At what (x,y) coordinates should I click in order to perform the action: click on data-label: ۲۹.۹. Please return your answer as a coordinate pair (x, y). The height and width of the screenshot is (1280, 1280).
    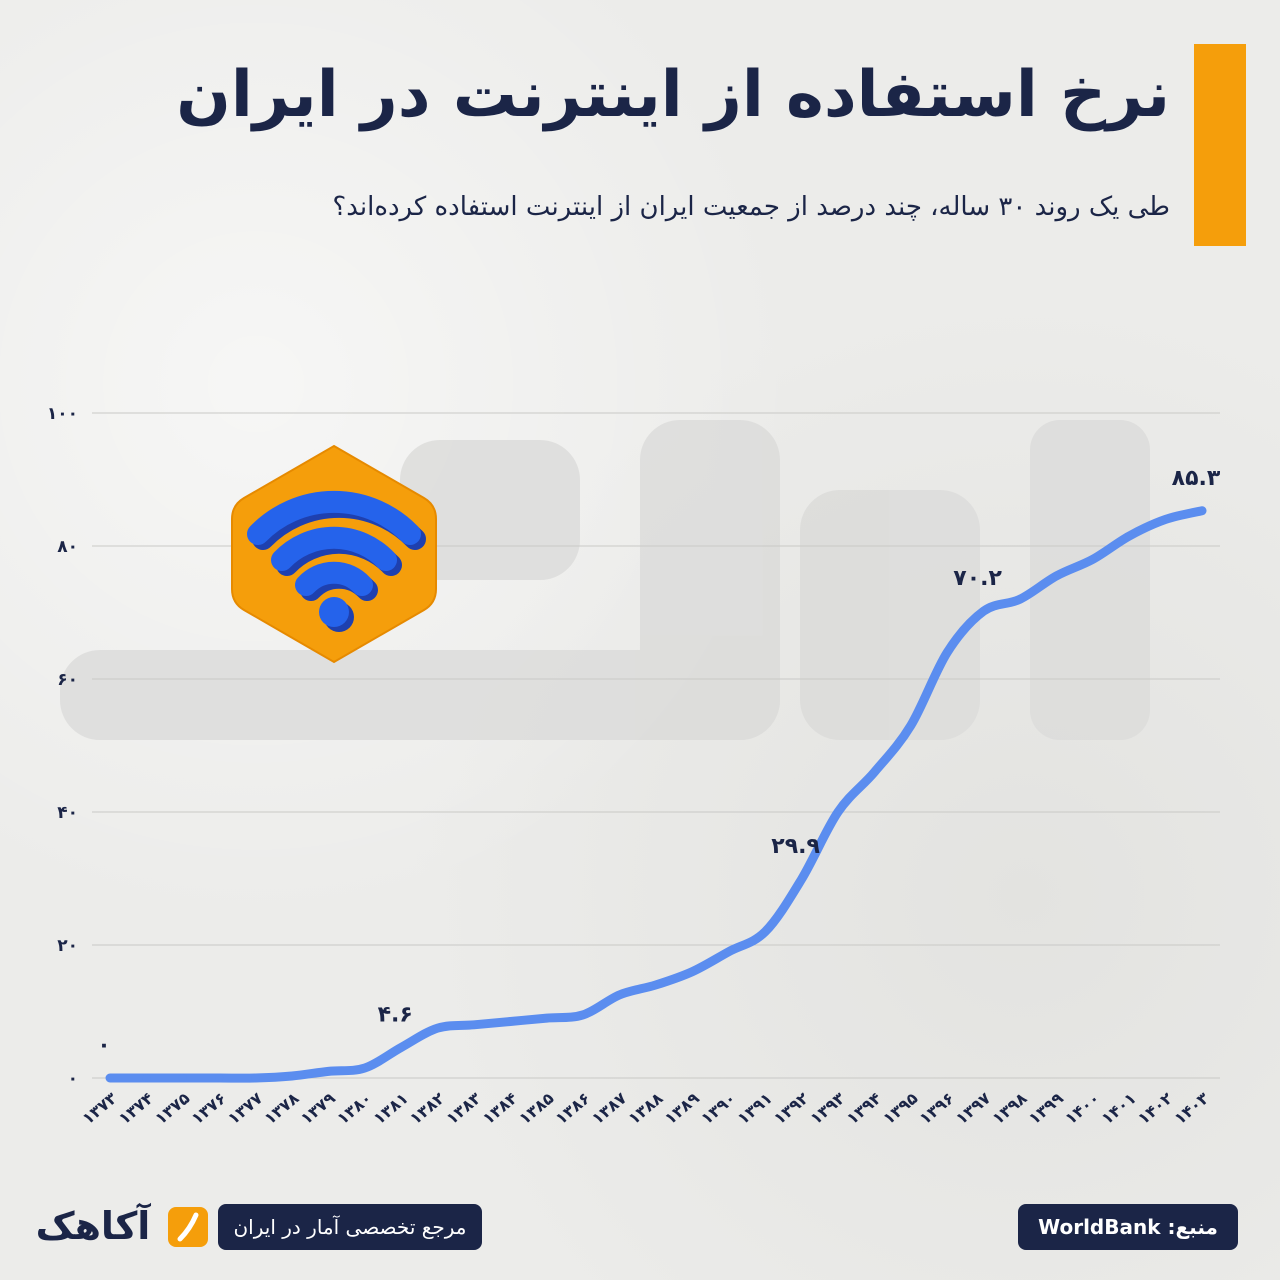
    Looking at the image, I should click on (795, 846).